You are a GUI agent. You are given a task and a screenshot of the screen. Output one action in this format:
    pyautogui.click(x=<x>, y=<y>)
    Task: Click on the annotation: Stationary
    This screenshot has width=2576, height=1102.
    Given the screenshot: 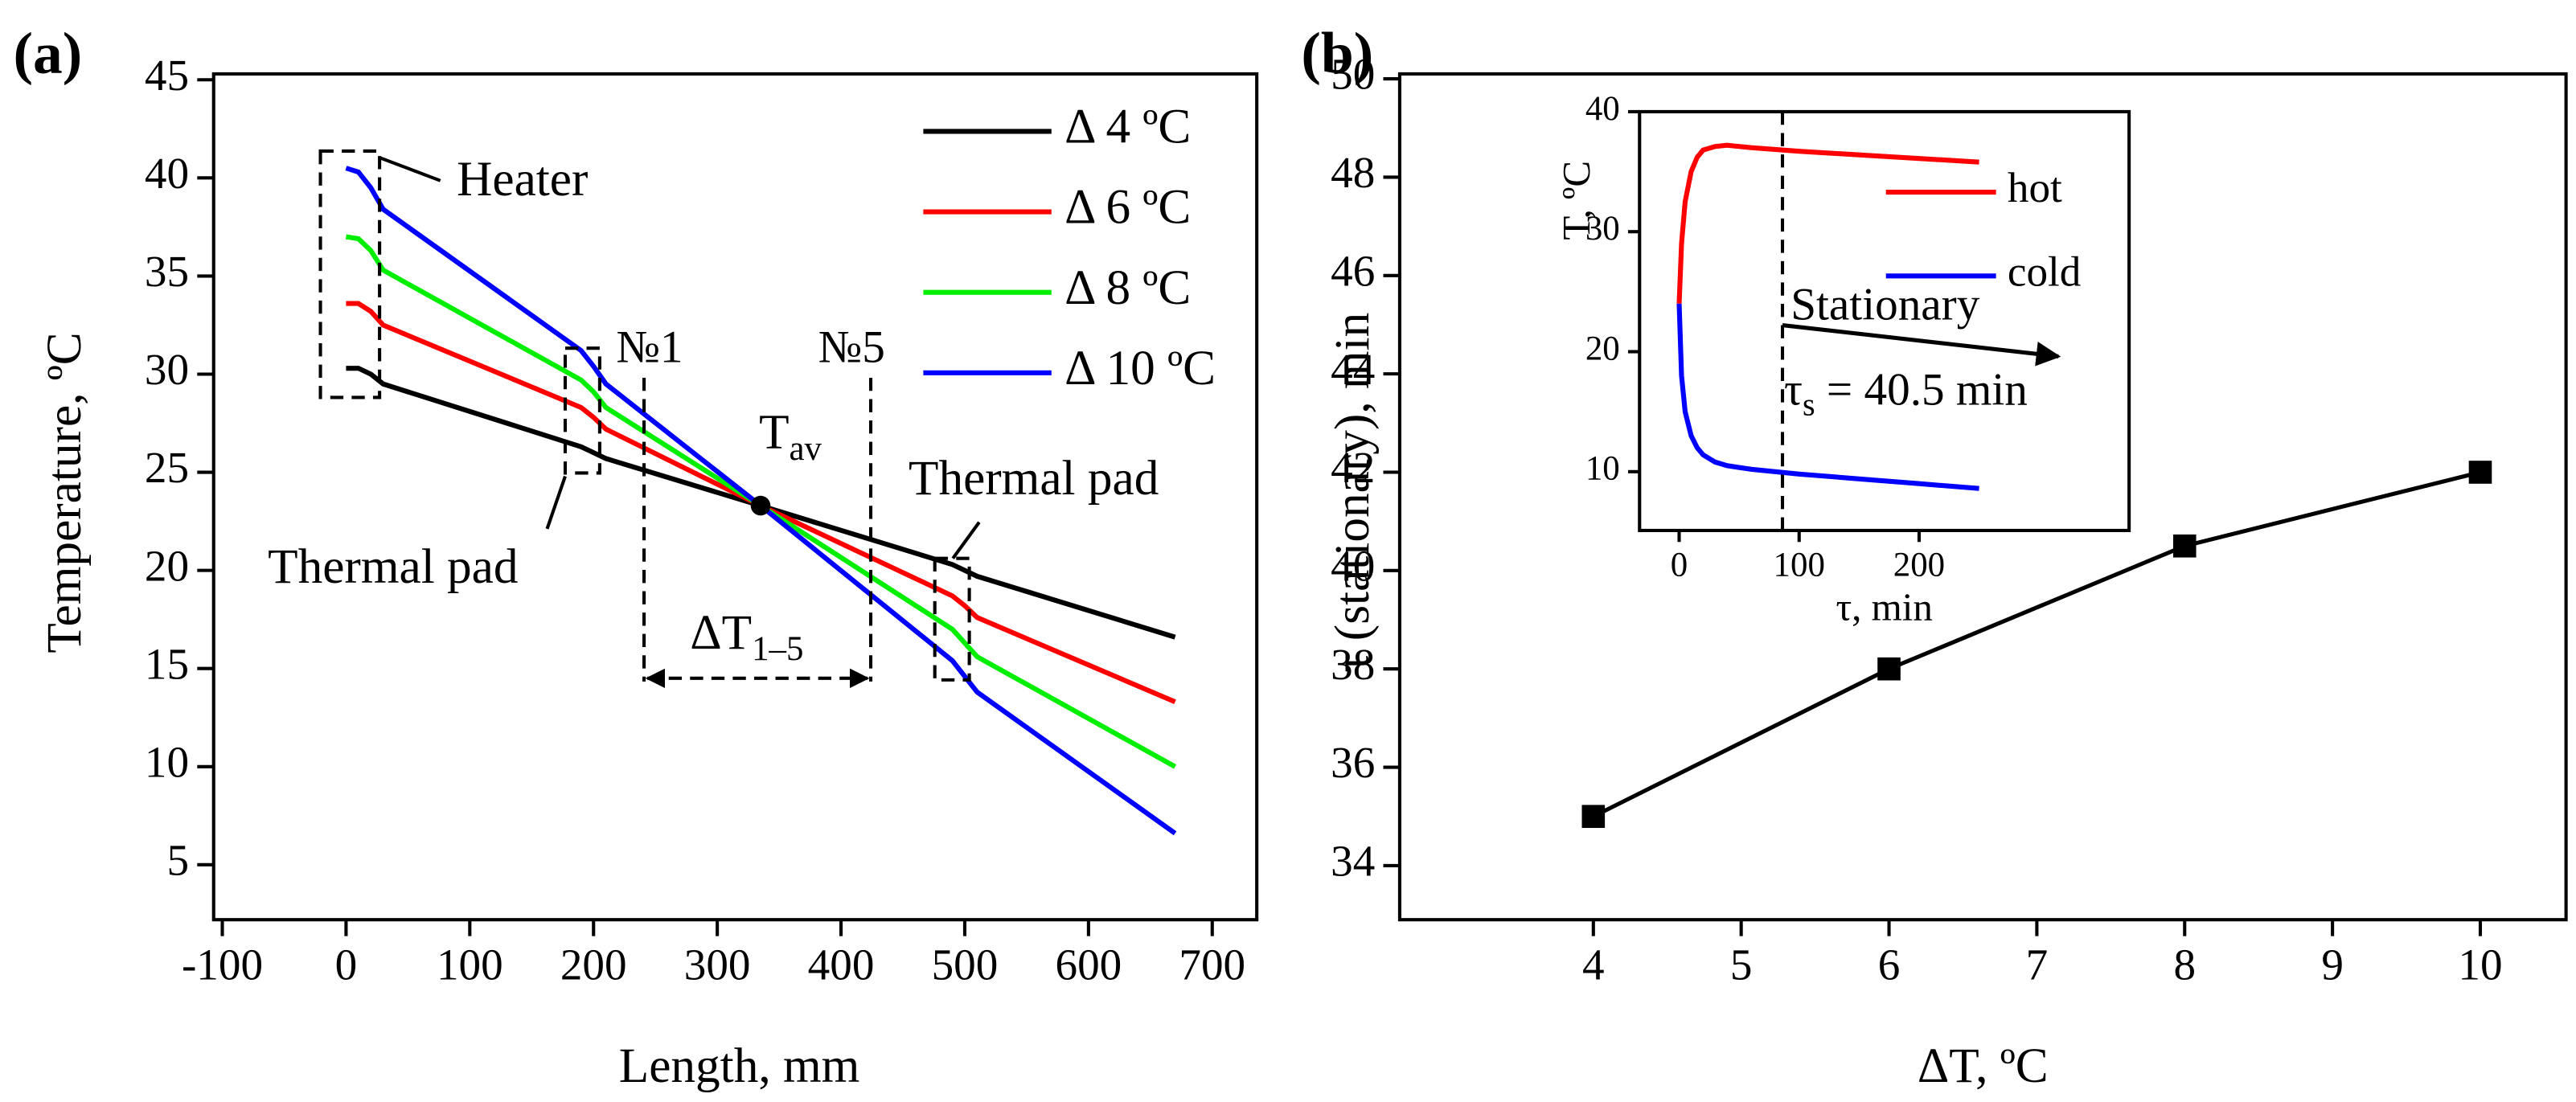 What is the action you would take?
    pyautogui.click(x=1885, y=305)
    